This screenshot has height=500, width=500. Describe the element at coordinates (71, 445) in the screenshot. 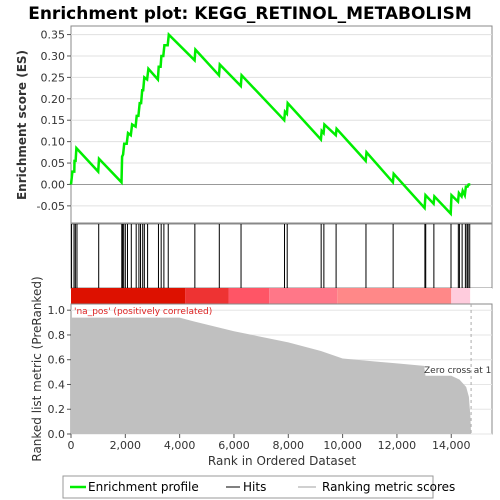

I see `ranked-x-tick-label: 0` at that location.